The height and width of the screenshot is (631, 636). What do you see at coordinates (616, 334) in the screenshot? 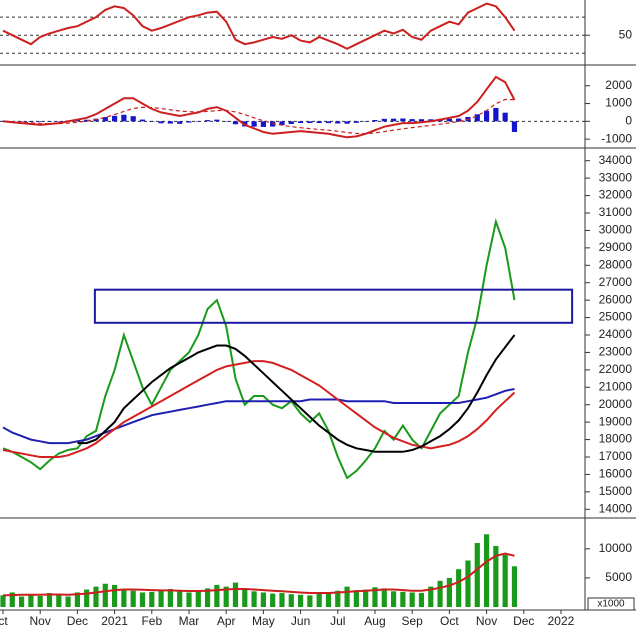
I see `y-tick-label: 24000` at bounding box center [616, 334].